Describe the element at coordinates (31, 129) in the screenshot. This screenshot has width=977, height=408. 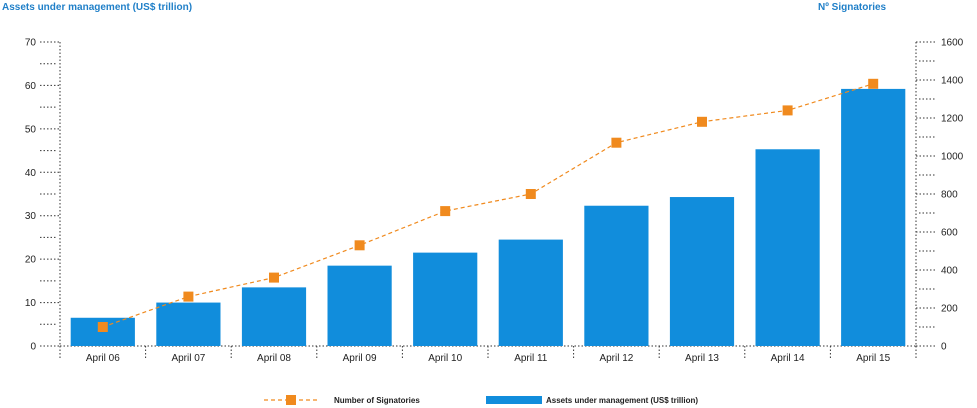
I see `left-tick-label: 50` at that location.